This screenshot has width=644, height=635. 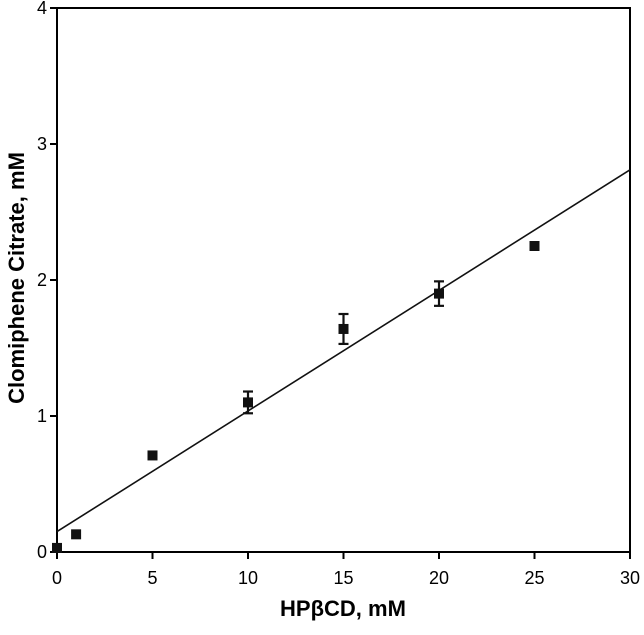 I want to click on y-tick-label: 3, so click(x=42, y=144).